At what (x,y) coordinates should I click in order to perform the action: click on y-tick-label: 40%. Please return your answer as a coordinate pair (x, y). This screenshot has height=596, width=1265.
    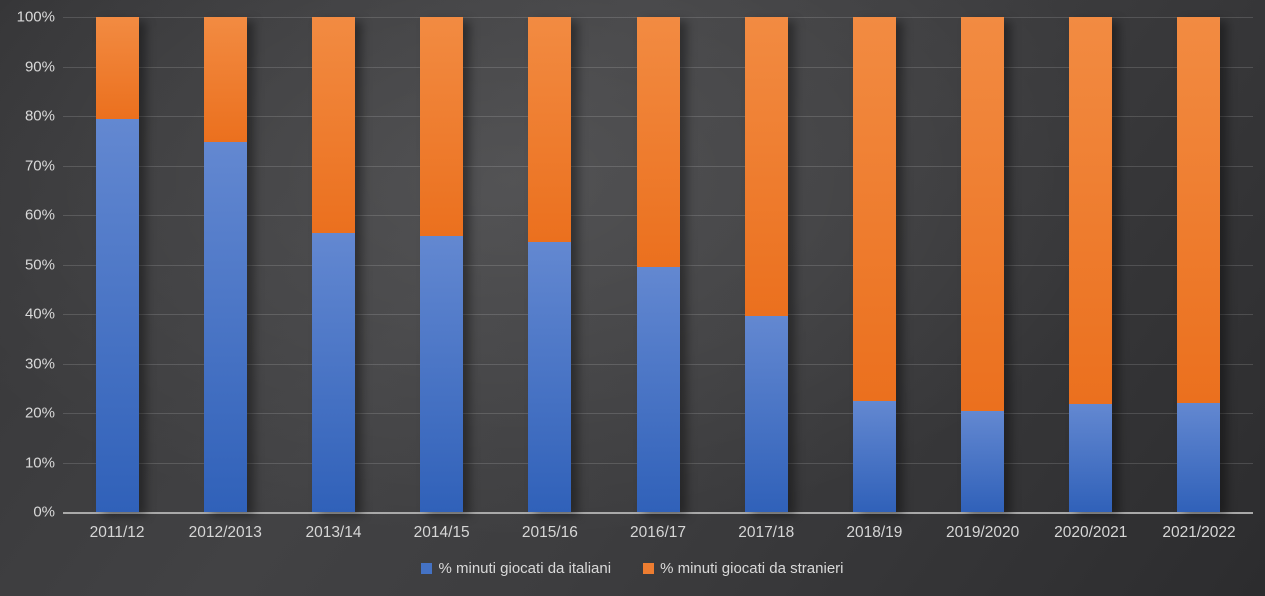
    Looking at the image, I should click on (39, 314).